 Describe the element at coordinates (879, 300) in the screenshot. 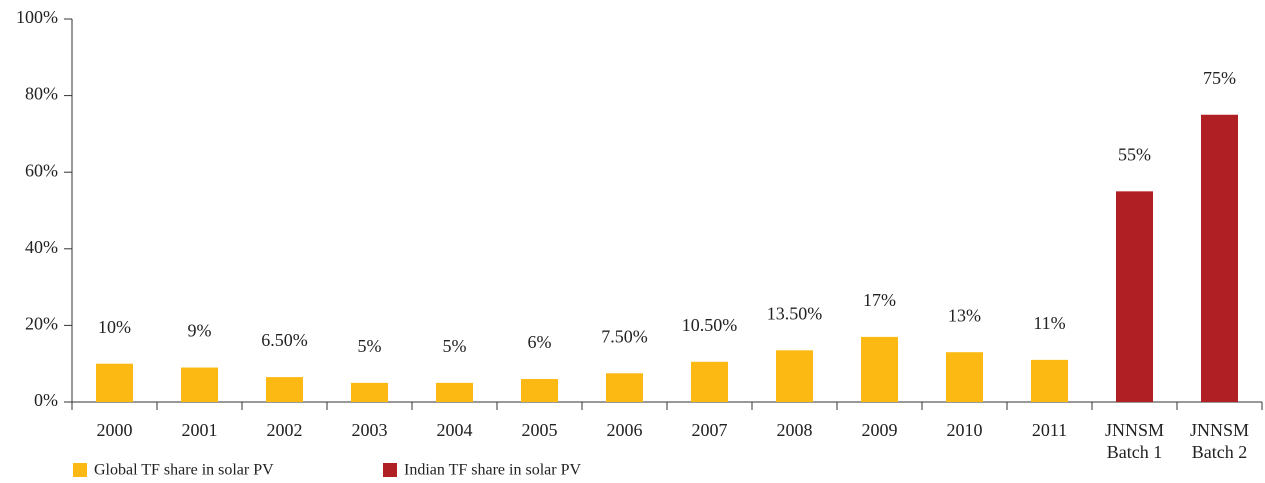

I see `value-label: 17%` at that location.